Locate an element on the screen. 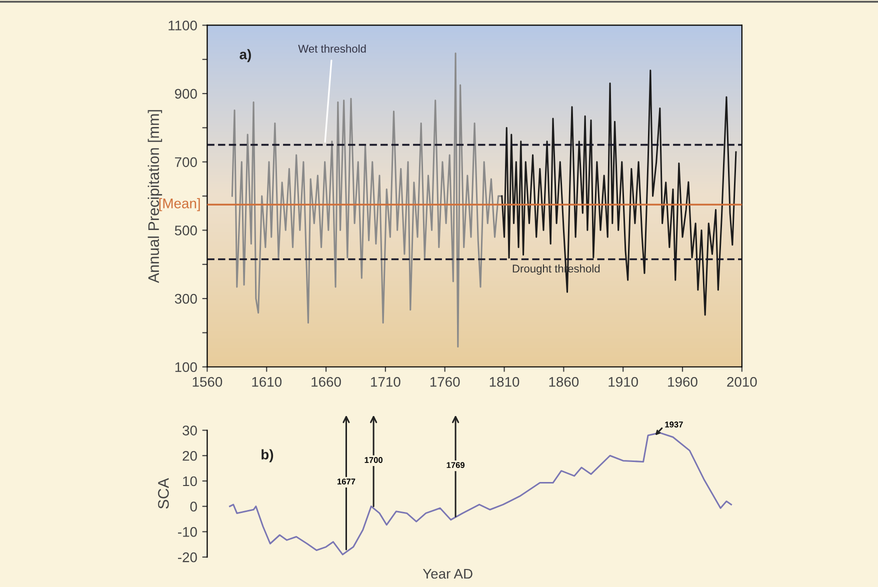 The width and height of the screenshot is (878, 587). annotation: 1769 is located at coordinates (455, 465).